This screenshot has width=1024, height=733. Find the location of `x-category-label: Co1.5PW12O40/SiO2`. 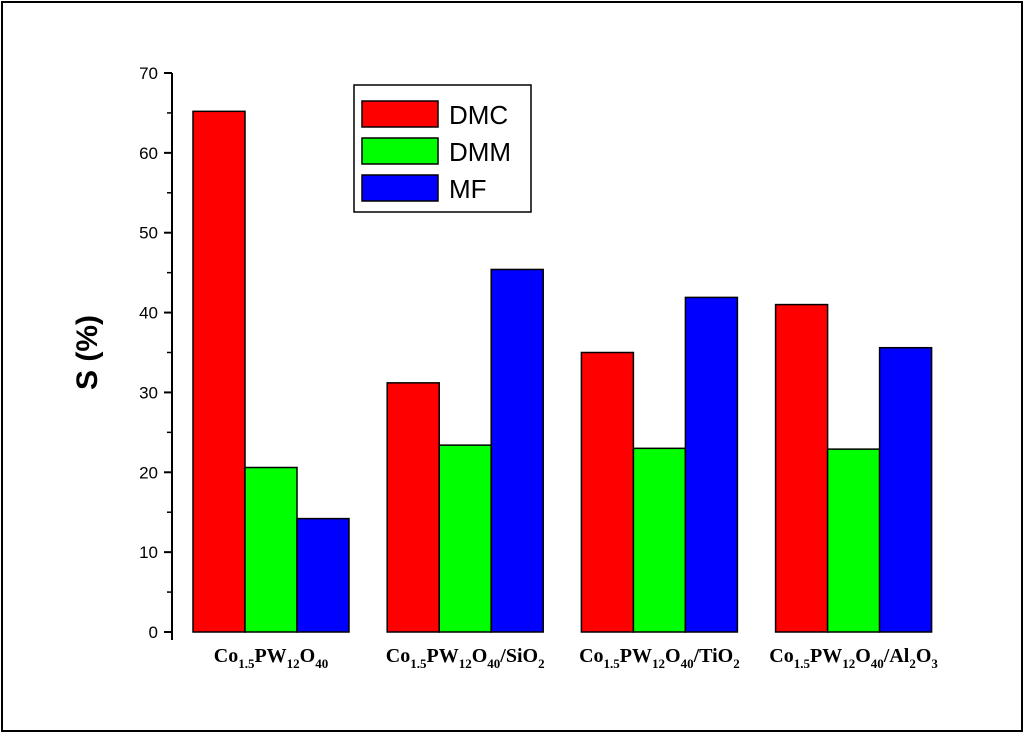

x-category-label: Co1.5PW12O40/SiO2 is located at coordinates (465, 658).